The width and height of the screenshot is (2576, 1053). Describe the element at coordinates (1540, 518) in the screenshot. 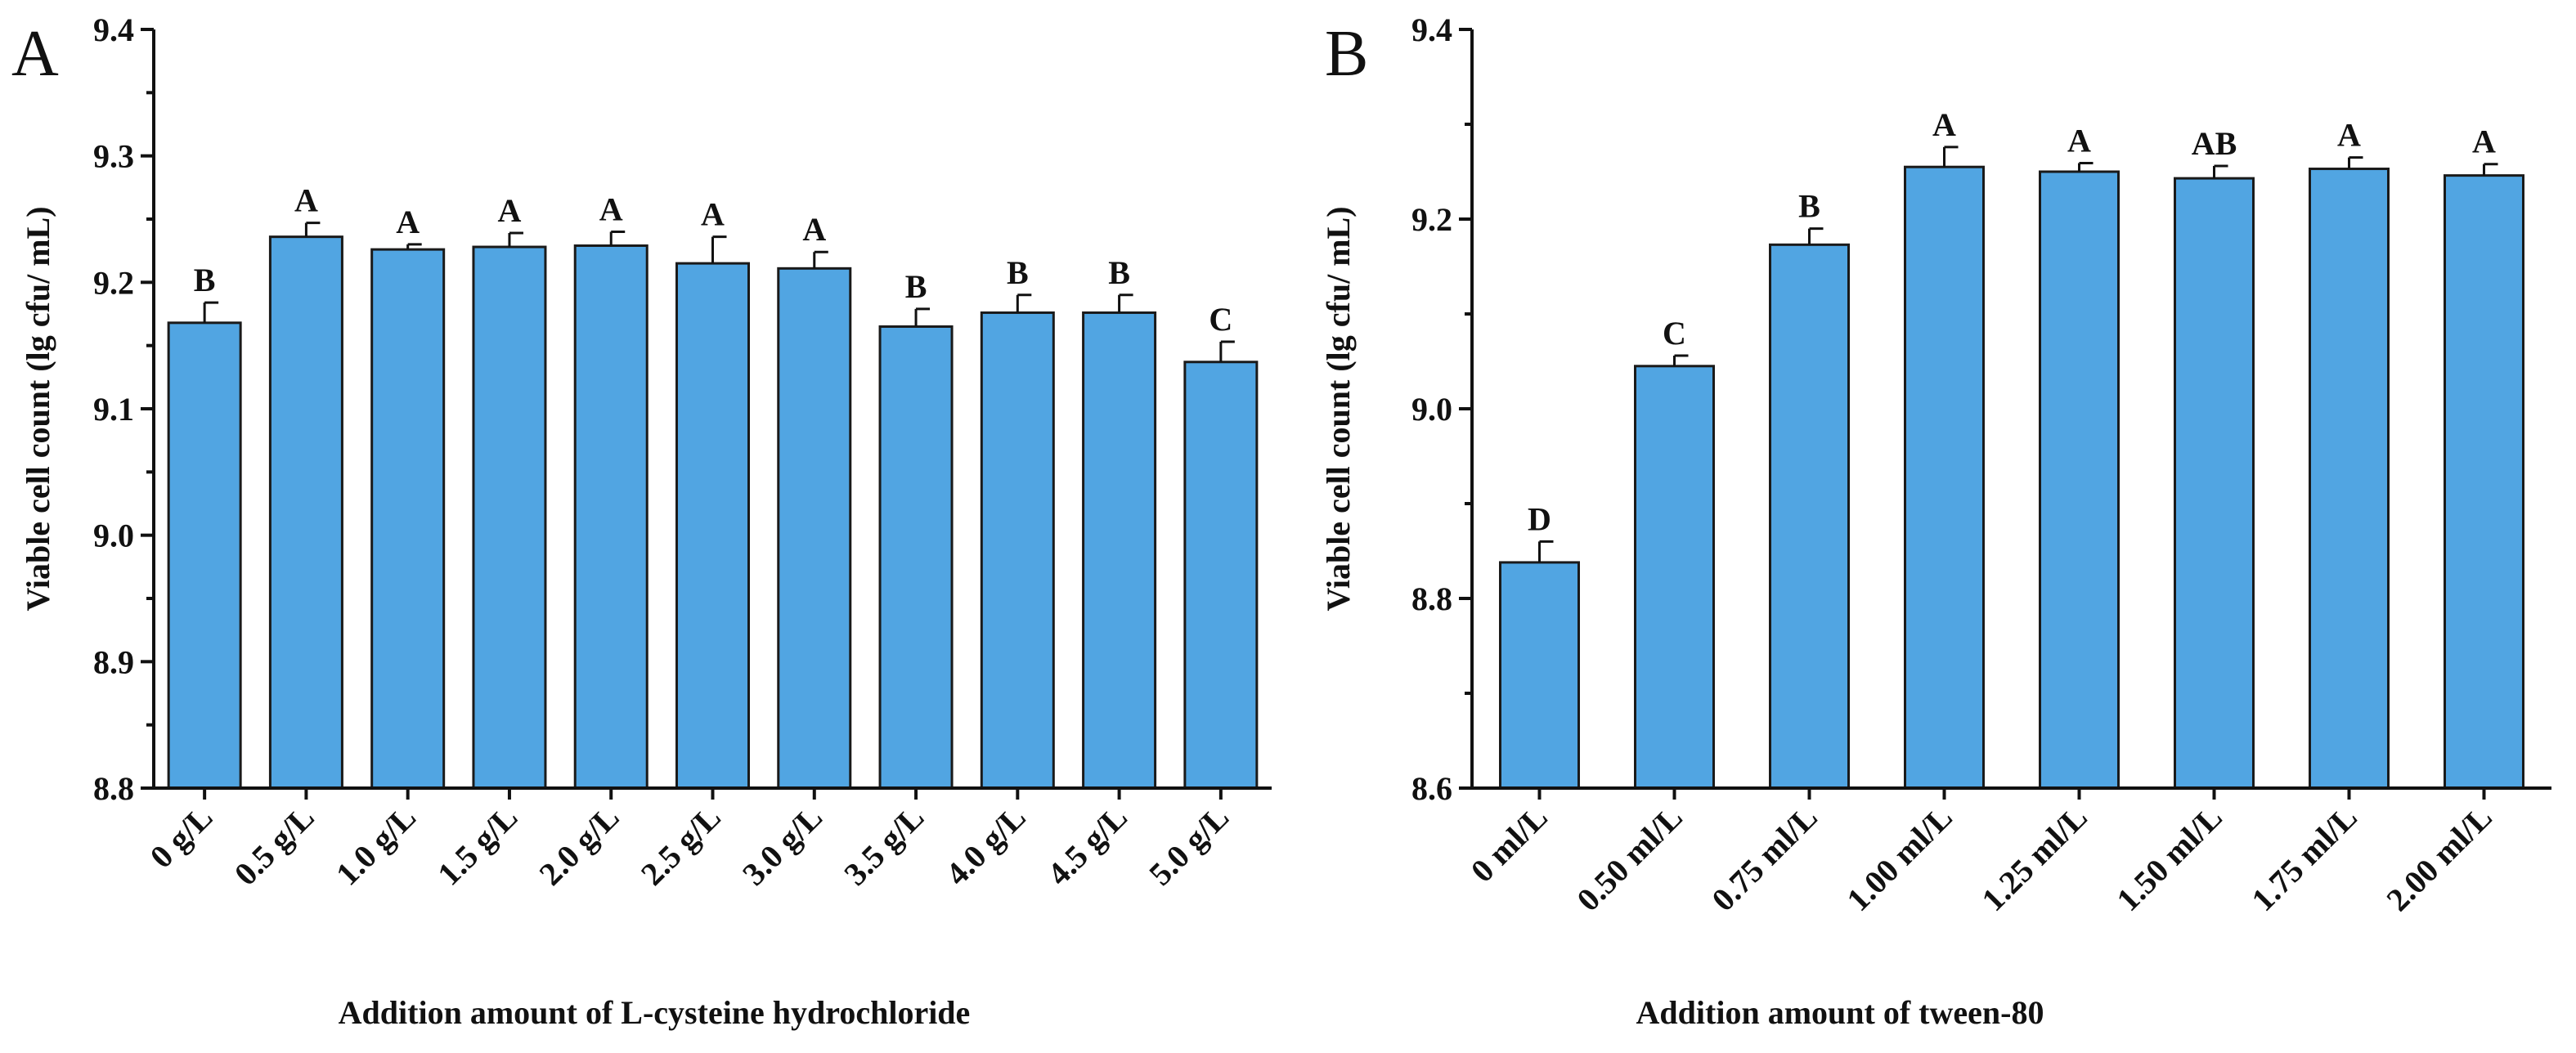

I see `panel-b-significance-label: D` at that location.